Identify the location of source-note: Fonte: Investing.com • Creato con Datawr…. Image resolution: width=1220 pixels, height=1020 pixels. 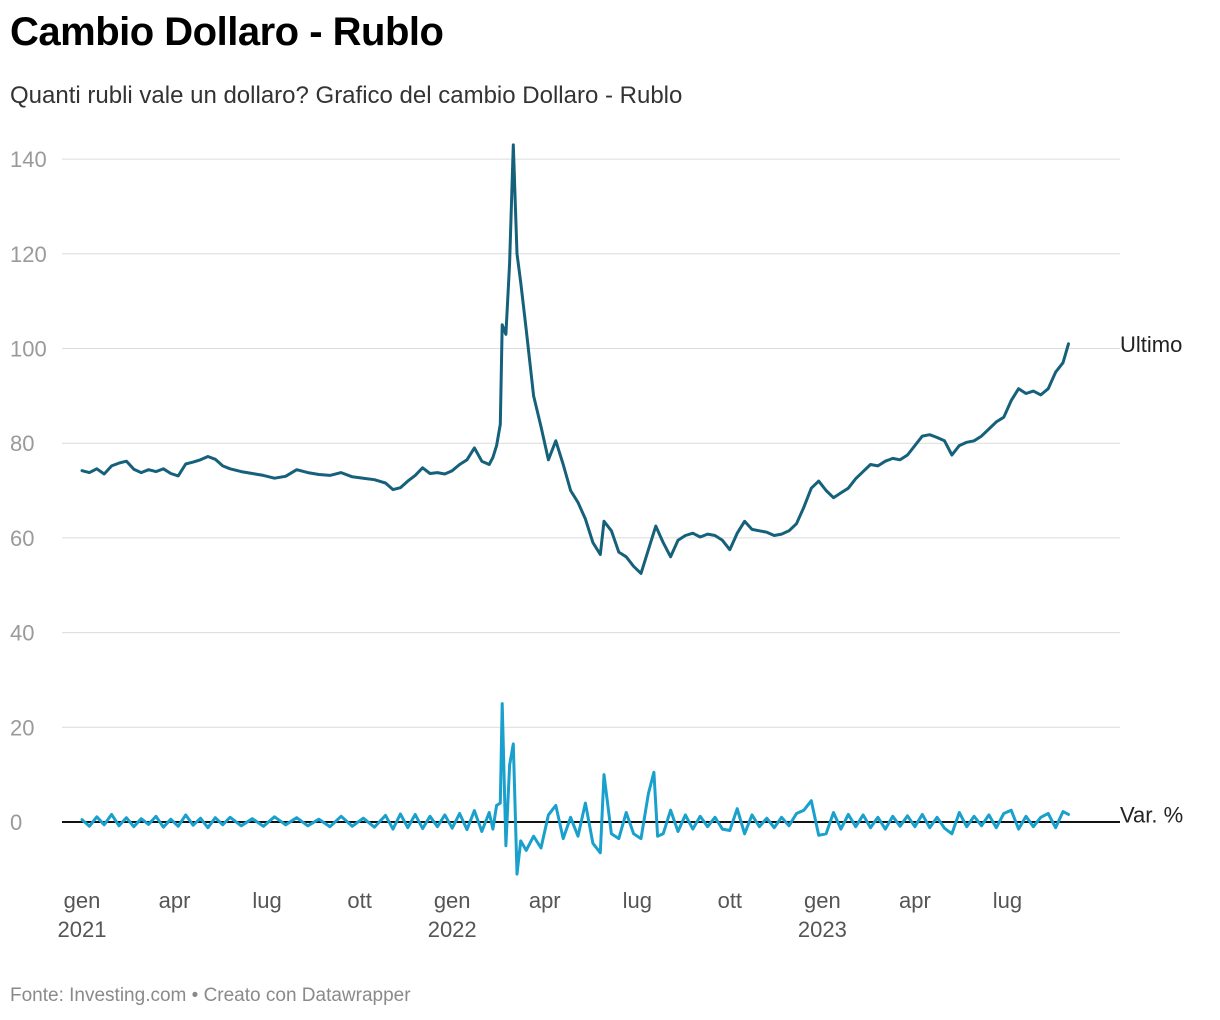
(210, 995).